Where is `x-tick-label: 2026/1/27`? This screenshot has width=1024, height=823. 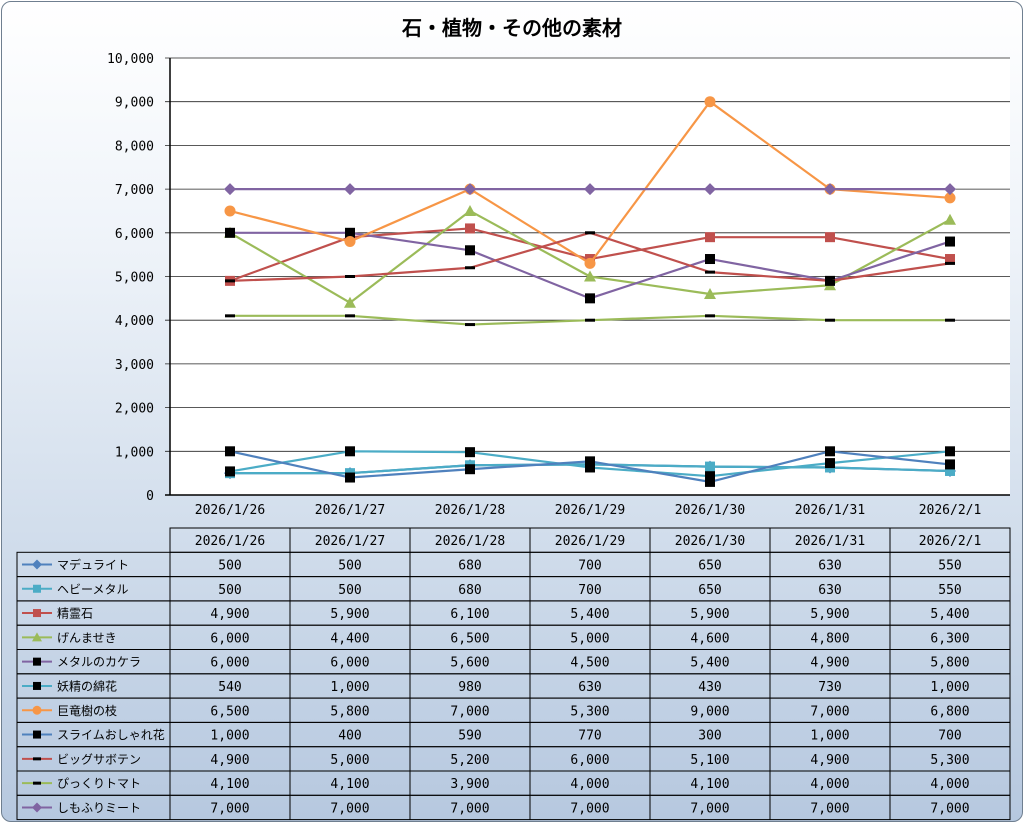 x-tick-label: 2026/1/27 is located at coordinates (350, 510).